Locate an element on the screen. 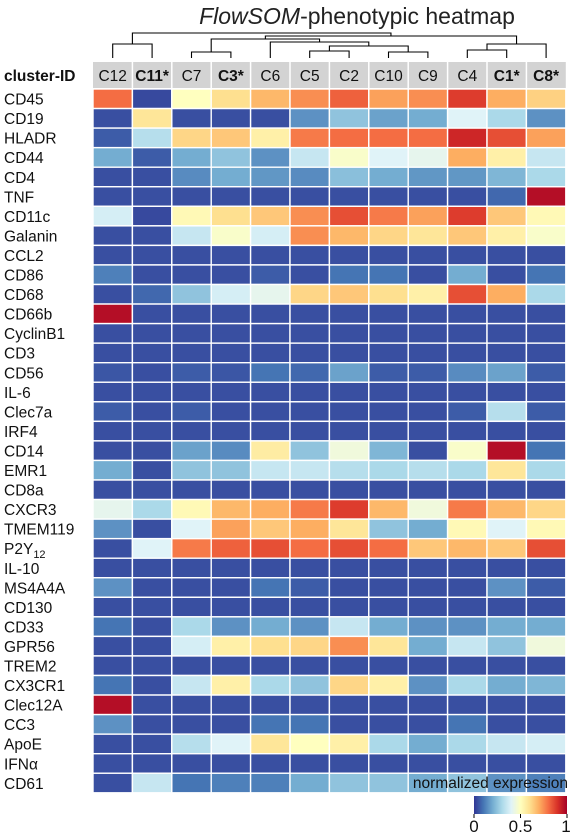  dendrogram-link is located at coordinates (408, 54).